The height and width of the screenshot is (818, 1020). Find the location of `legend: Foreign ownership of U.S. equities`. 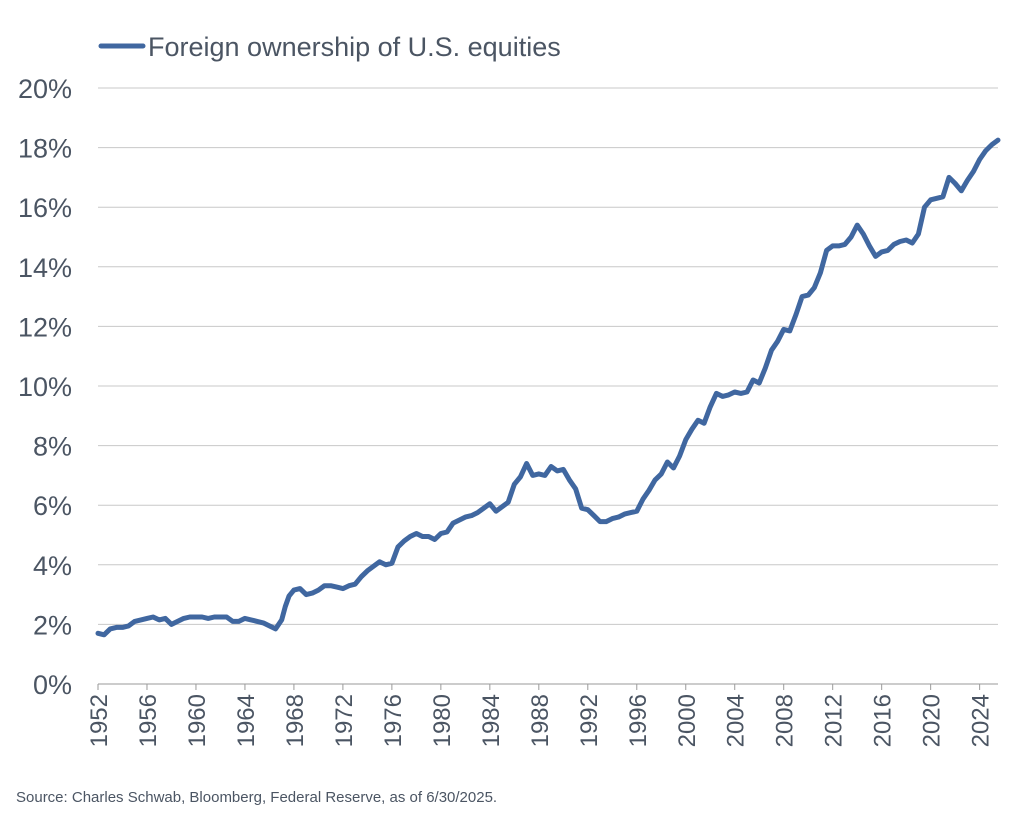

legend: Foreign ownership of U.S. equities is located at coordinates (329, 47).